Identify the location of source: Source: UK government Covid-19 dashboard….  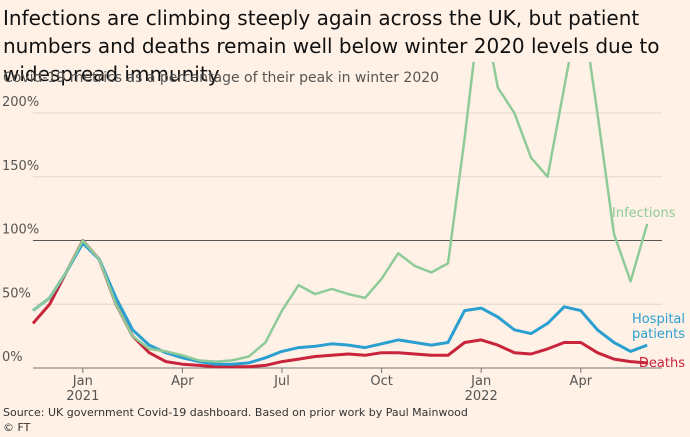
(235, 412).